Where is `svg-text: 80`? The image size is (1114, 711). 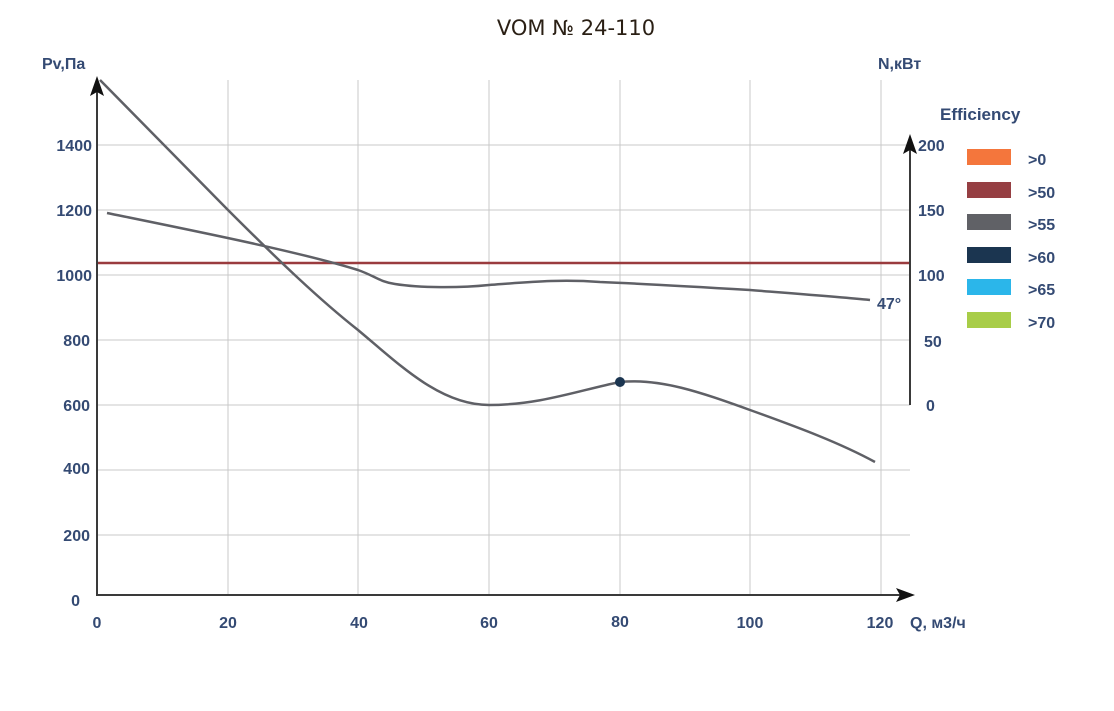
svg-text: 80 is located at coordinates (620, 622).